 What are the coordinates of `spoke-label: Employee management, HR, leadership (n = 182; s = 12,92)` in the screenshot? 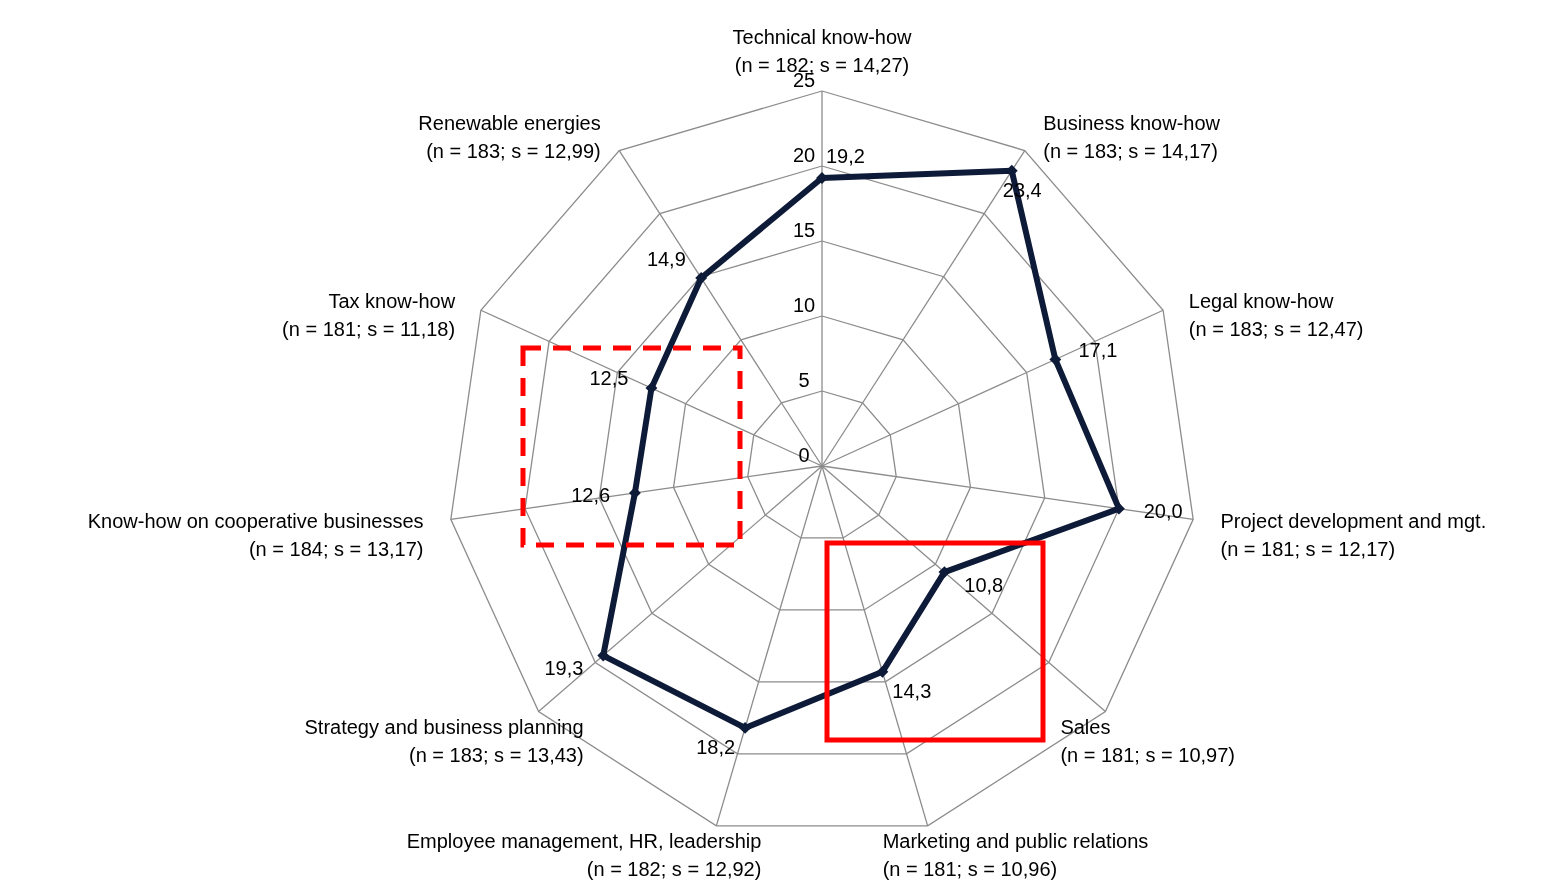 It's located at (584, 854).